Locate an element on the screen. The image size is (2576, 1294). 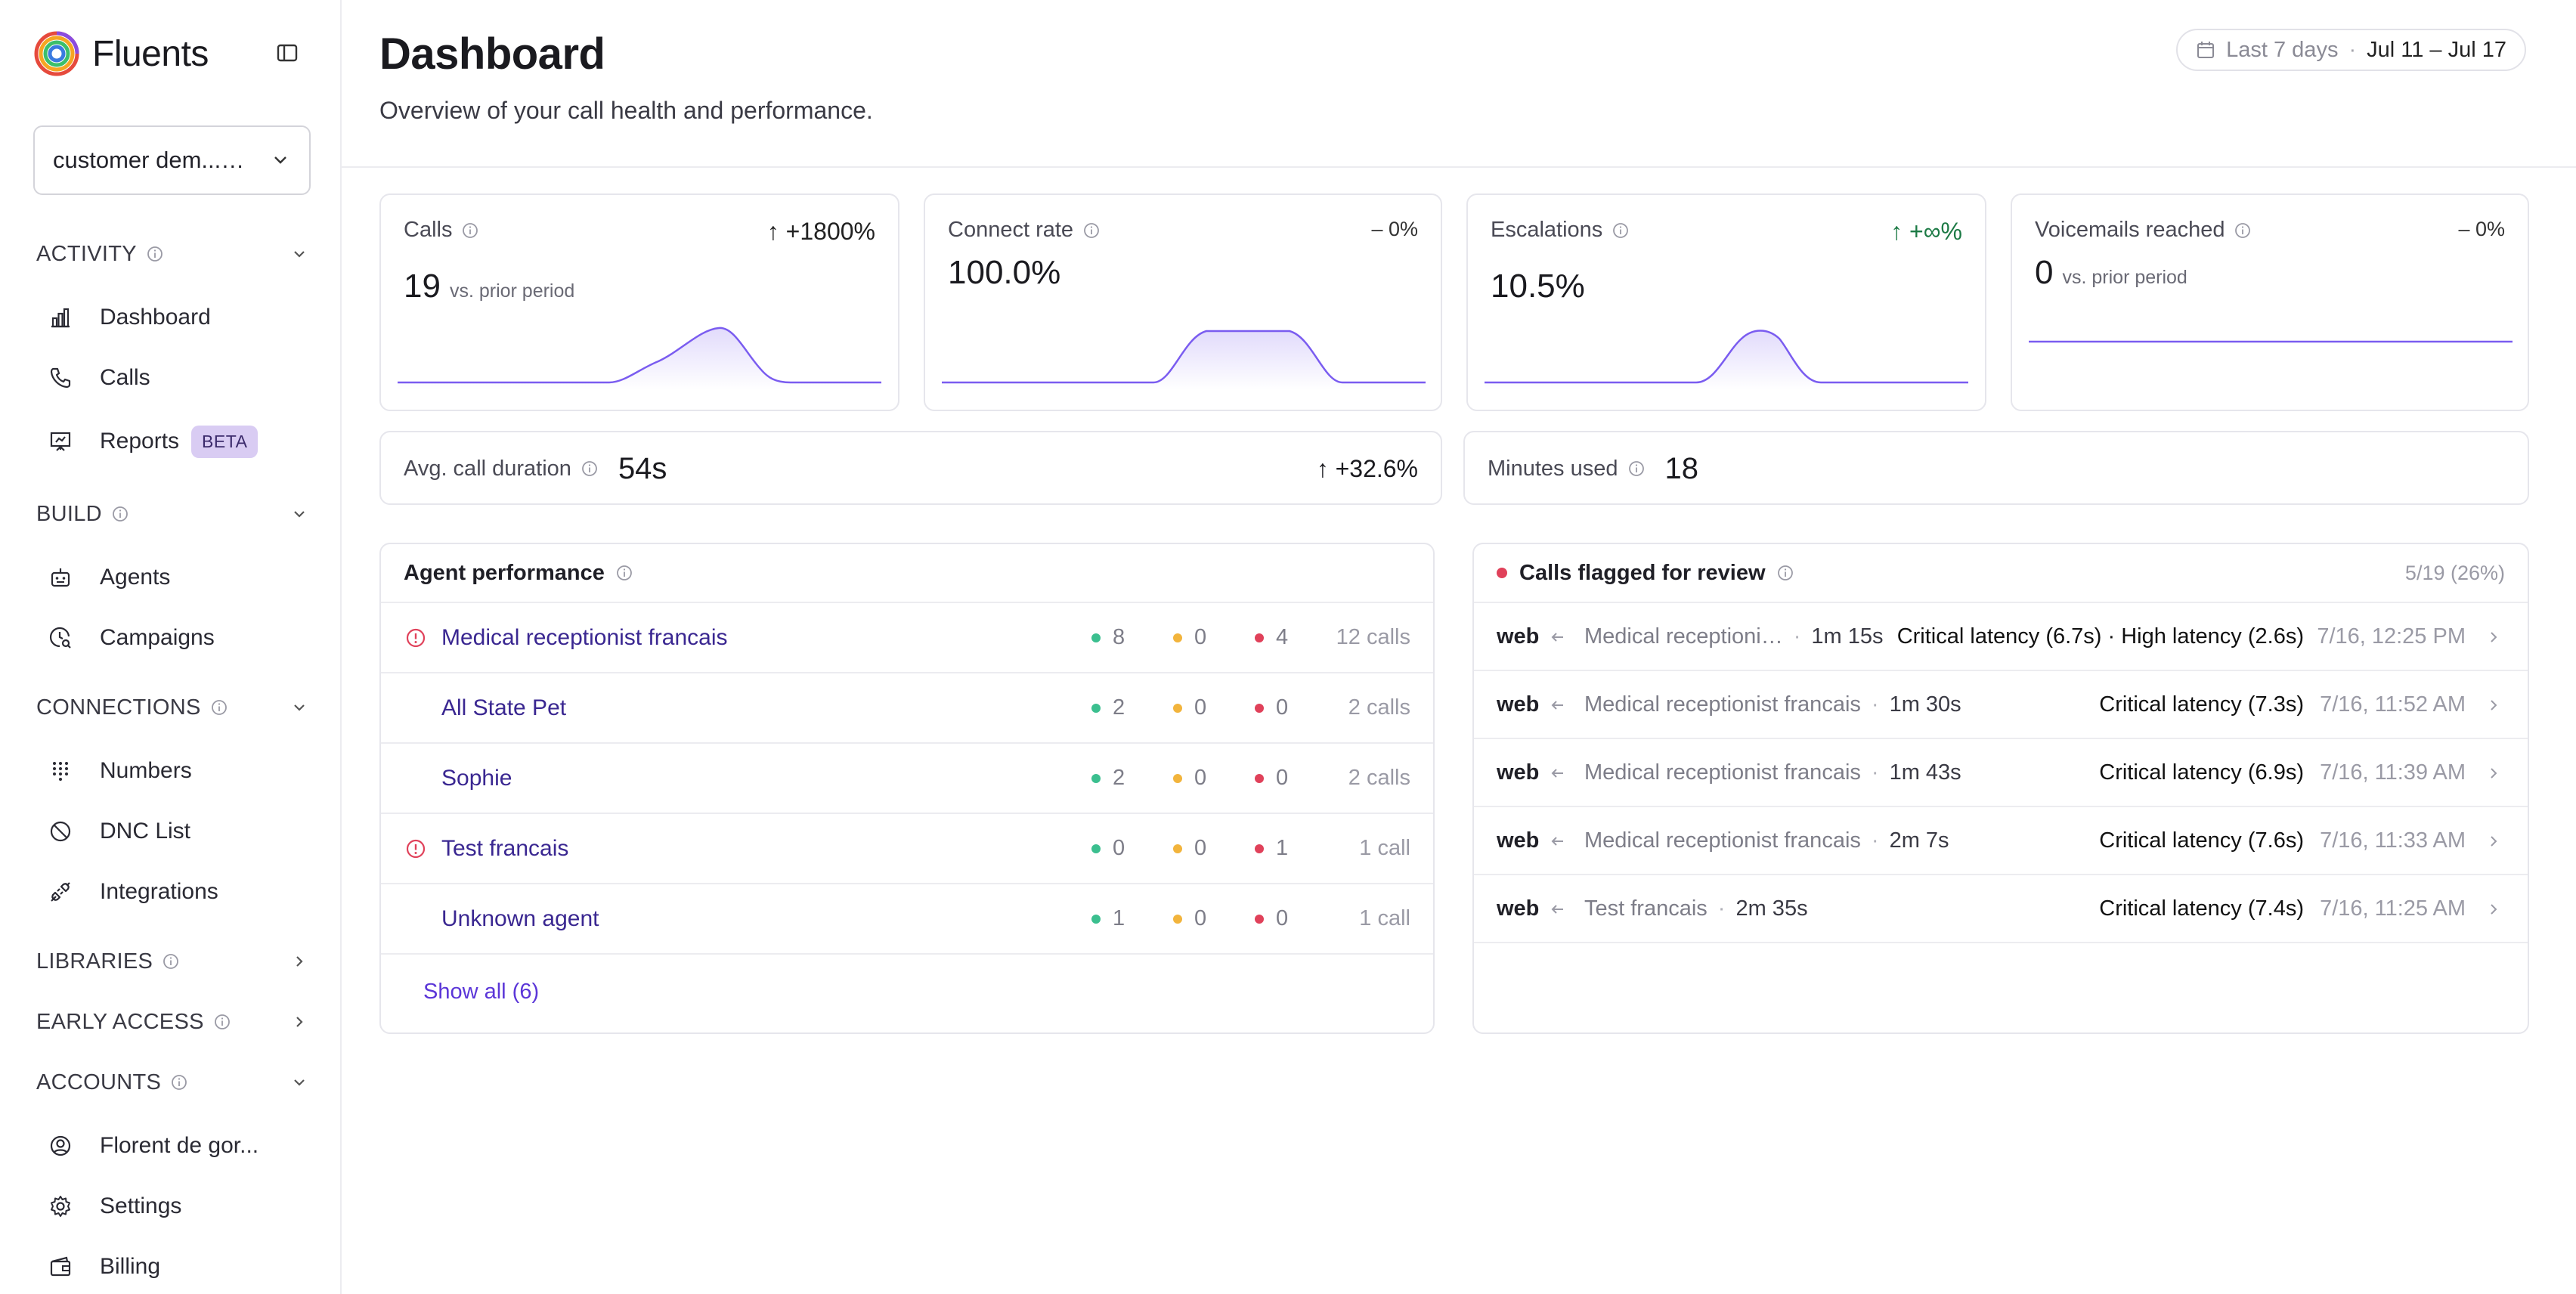
sidebar-item-dashboard: Dashboard is located at coordinates (128, 317).